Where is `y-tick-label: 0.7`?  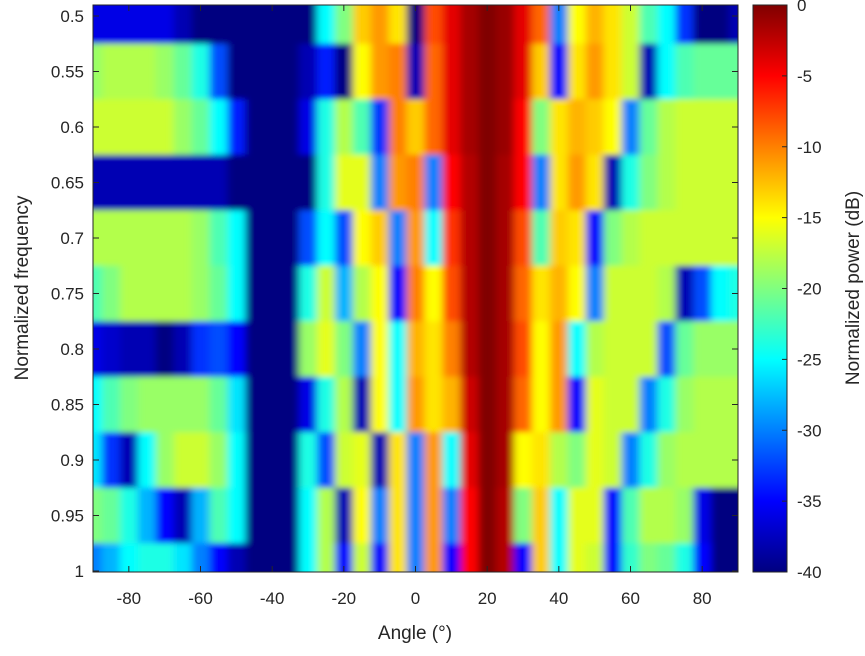 y-tick-label: 0.7 is located at coordinates (72, 238).